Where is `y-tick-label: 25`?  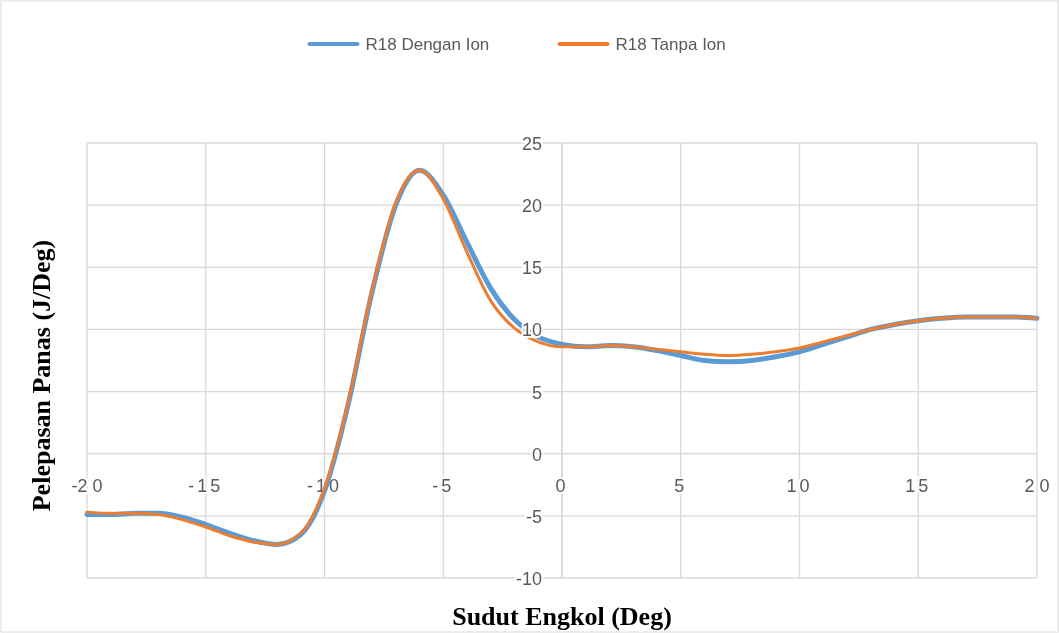 y-tick-label: 25 is located at coordinates (531, 144).